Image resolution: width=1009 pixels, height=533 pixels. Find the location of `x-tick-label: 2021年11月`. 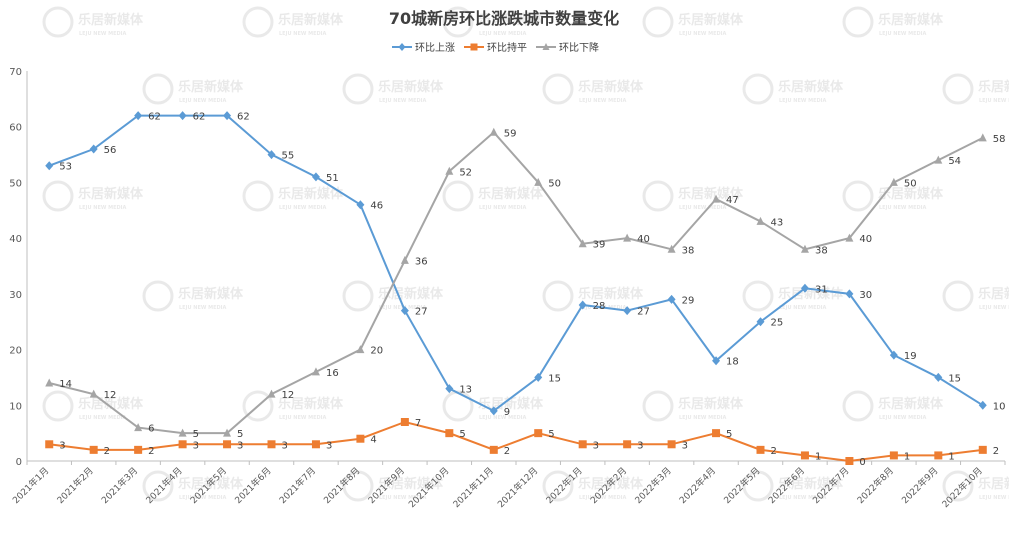

x-tick-label: 2021年11月 is located at coordinates (473, 488).